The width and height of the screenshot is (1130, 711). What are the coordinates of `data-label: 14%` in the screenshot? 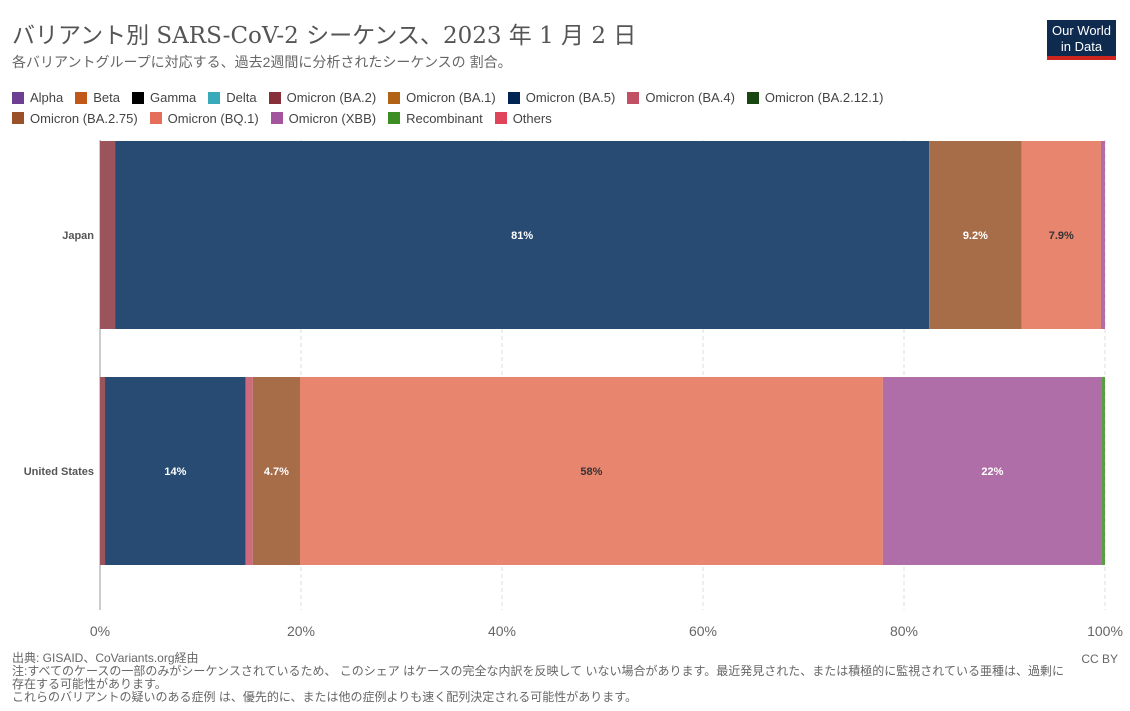 It's located at (175, 472).